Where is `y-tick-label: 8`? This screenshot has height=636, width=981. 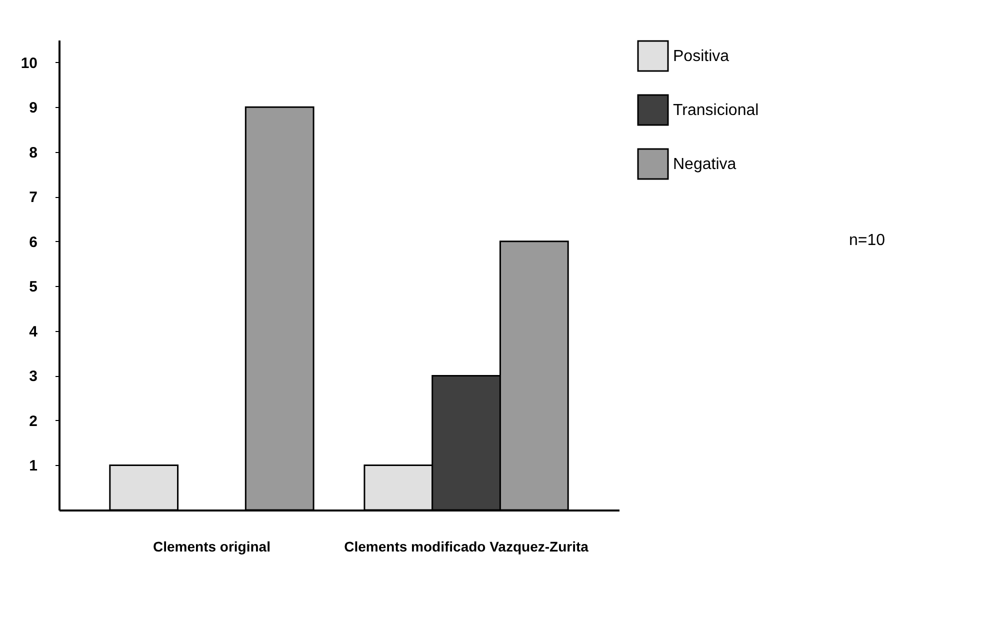 y-tick-label: 8 is located at coordinates (33, 153).